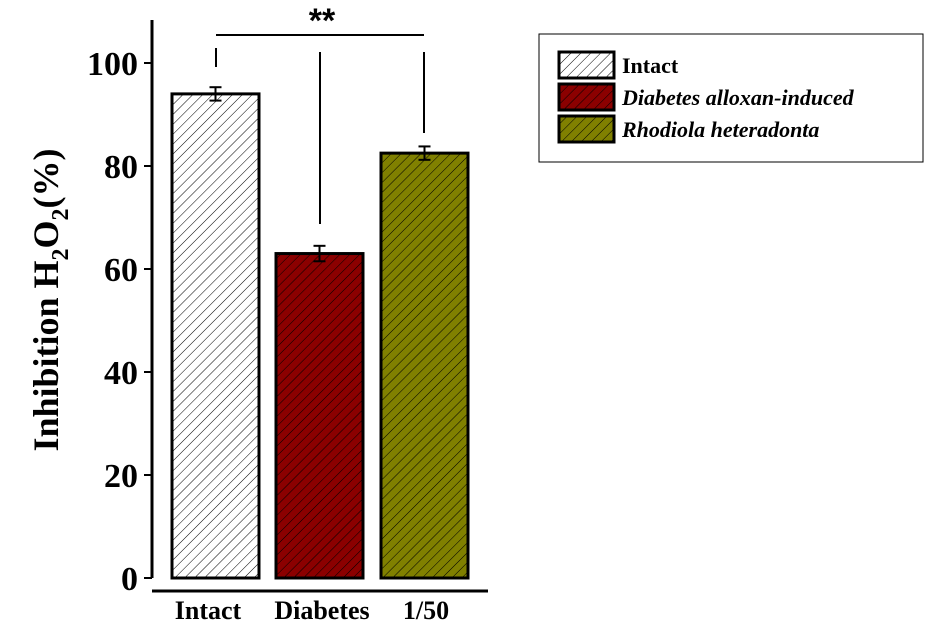  I want to click on y-tick-label: 60, so click(121, 270).